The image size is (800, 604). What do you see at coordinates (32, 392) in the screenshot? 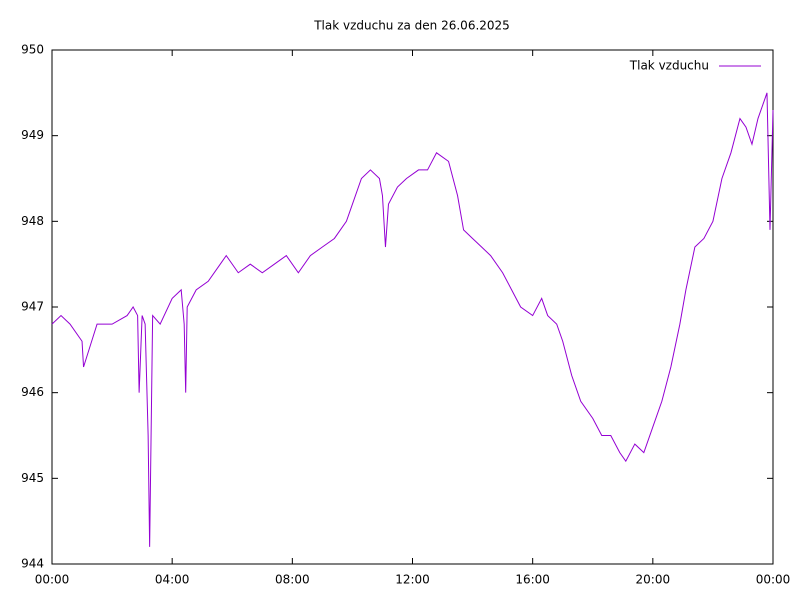
I see `y-tick-label: 946` at bounding box center [32, 392].